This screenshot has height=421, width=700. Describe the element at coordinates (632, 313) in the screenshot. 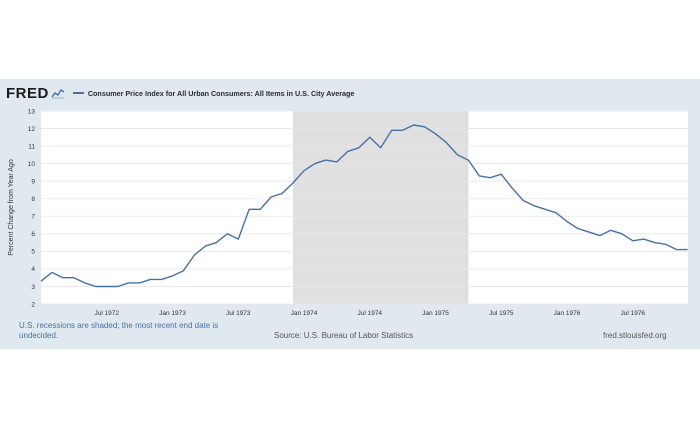

I see `x-tick-label: Jul 1976` at that location.